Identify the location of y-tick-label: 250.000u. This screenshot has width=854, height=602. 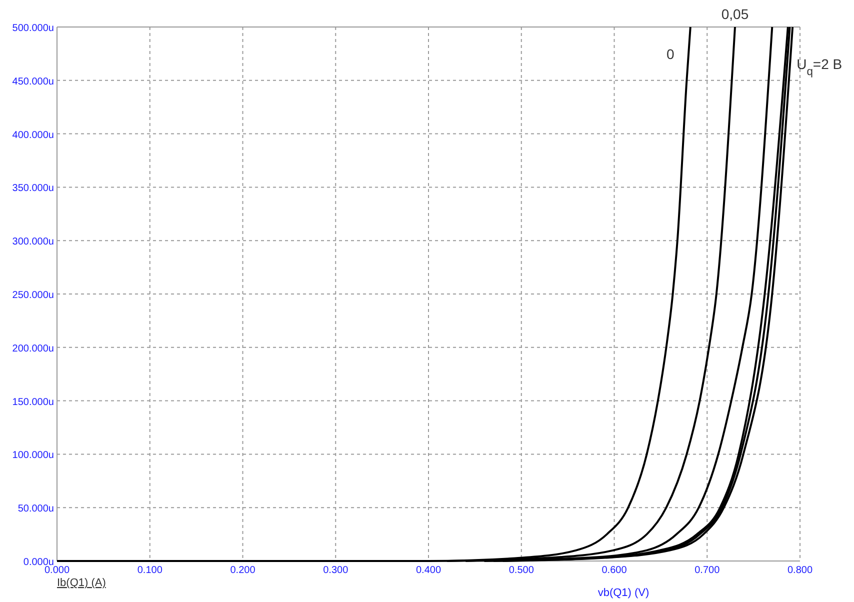
(33, 295).